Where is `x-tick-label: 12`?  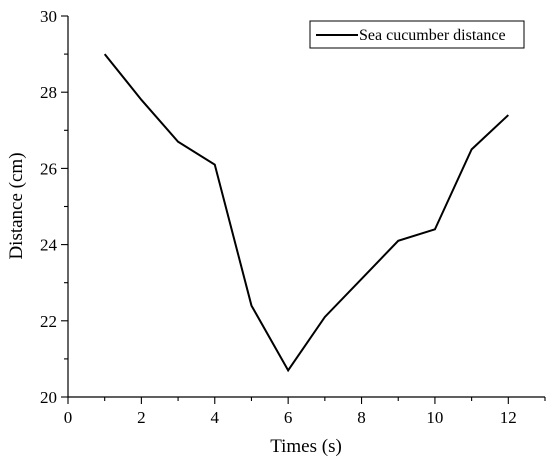 x-tick-label: 12 is located at coordinates (508, 417).